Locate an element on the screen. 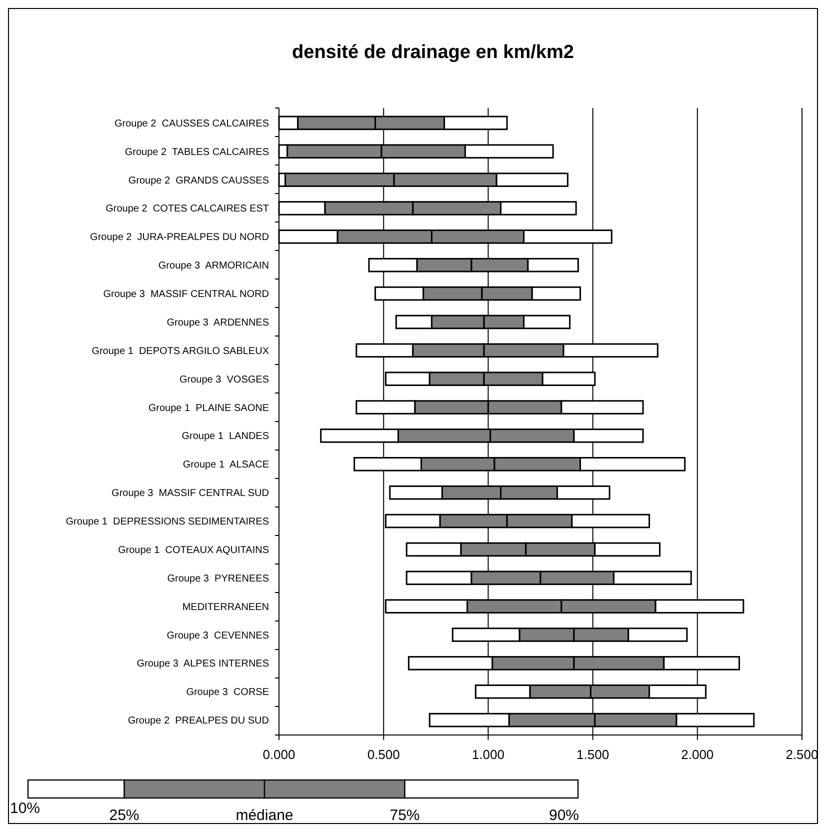  y-tick-label: Groupe 3 VOSGES is located at coordinates (225, 380).